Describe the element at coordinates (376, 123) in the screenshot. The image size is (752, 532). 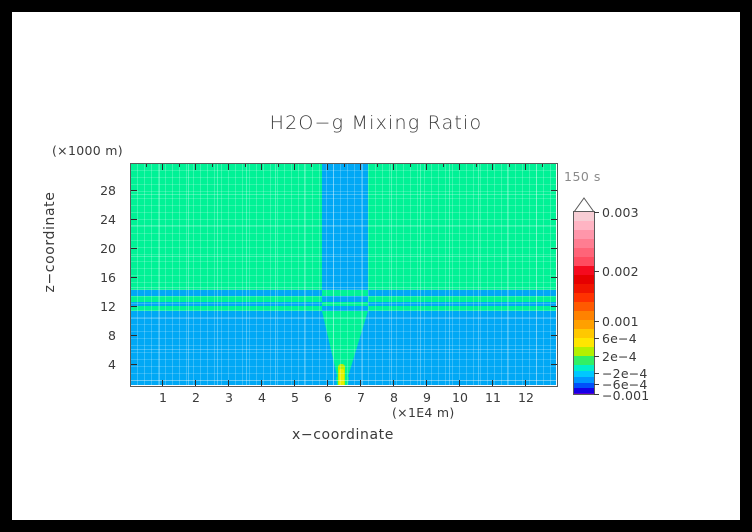
I see `chart-title: H2O−g Mixing Ratio` at that location.